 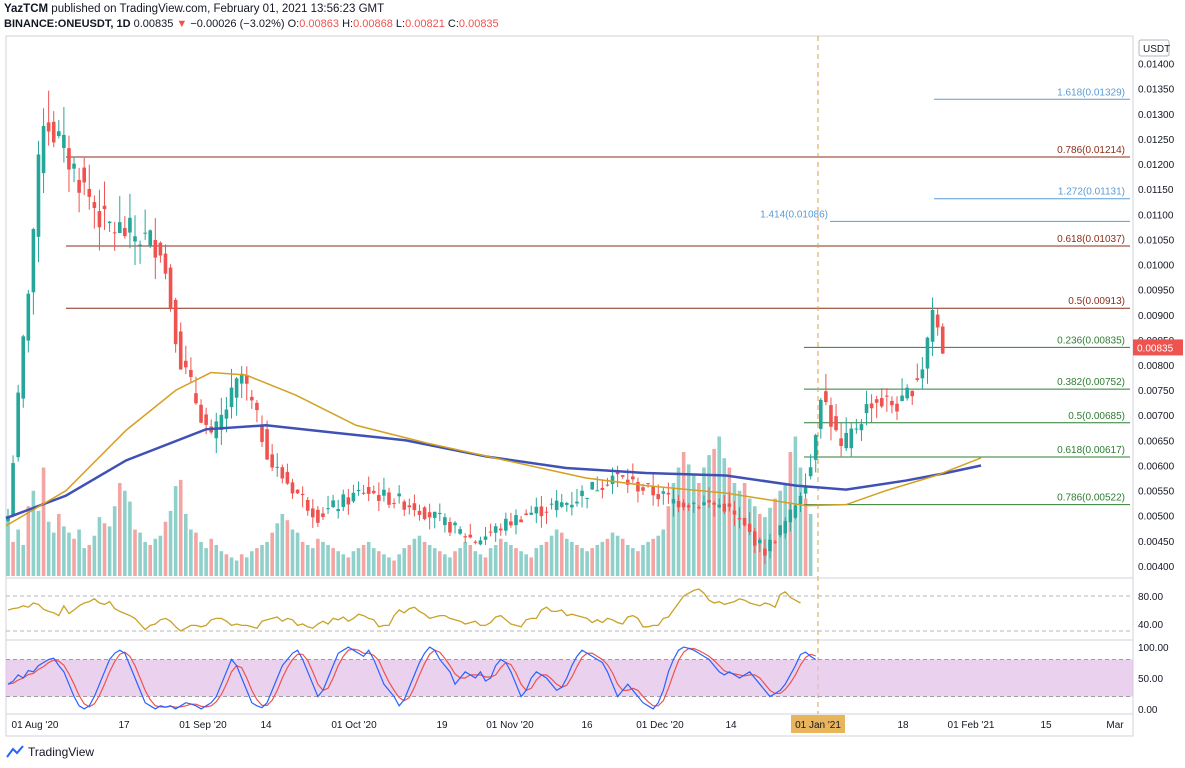 What do you see at coordinates (1091, 92) in the screenshot?
I see `fib-level-label: 1.618(0.01329)` at bounding box center [1091, 92].